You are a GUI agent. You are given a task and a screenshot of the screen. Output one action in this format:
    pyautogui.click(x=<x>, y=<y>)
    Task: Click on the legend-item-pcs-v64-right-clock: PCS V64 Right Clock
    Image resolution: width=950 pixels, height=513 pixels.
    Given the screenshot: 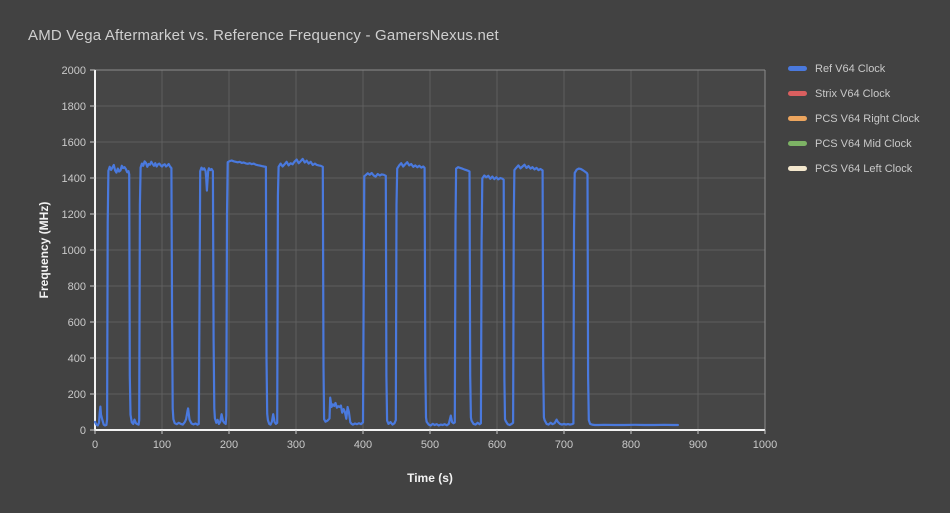 What is the action you would take?
    pyautogui.click(x=854, y=118)
    